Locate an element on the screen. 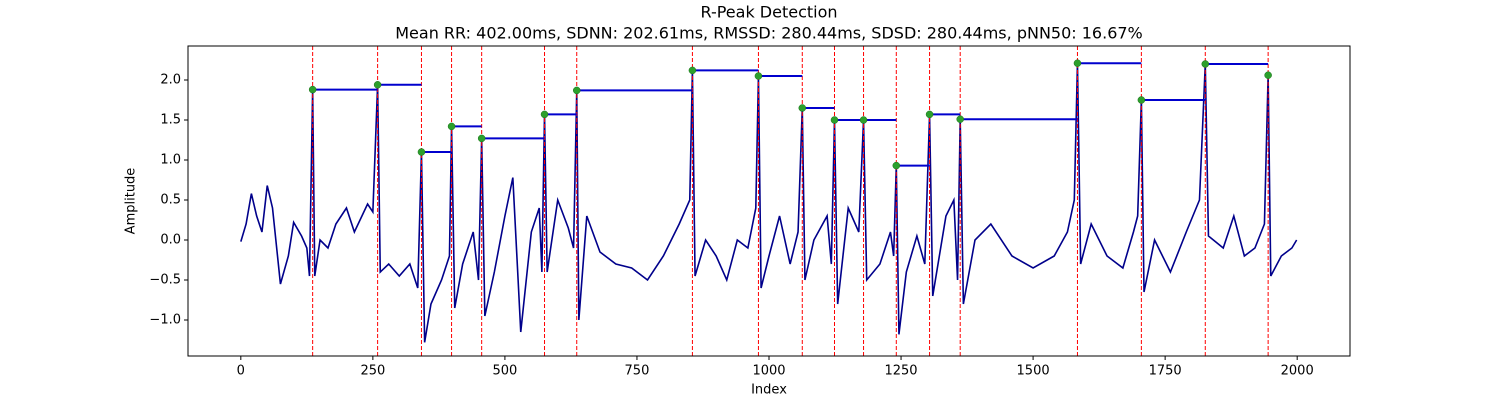 The height and width of the screenshot is (400, 1500). y-axis-label: Amplitude is located at coordinates (131, 201).